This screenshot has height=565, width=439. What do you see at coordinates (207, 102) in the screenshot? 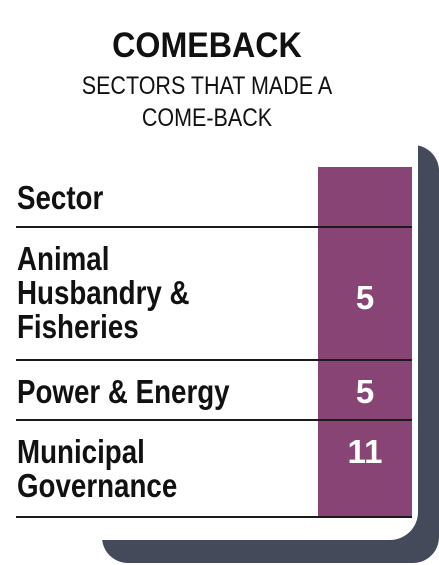
I see `chart-subtitle: SECTORS THAT MADE A COME-BACK` at bounding box center [207, 102].